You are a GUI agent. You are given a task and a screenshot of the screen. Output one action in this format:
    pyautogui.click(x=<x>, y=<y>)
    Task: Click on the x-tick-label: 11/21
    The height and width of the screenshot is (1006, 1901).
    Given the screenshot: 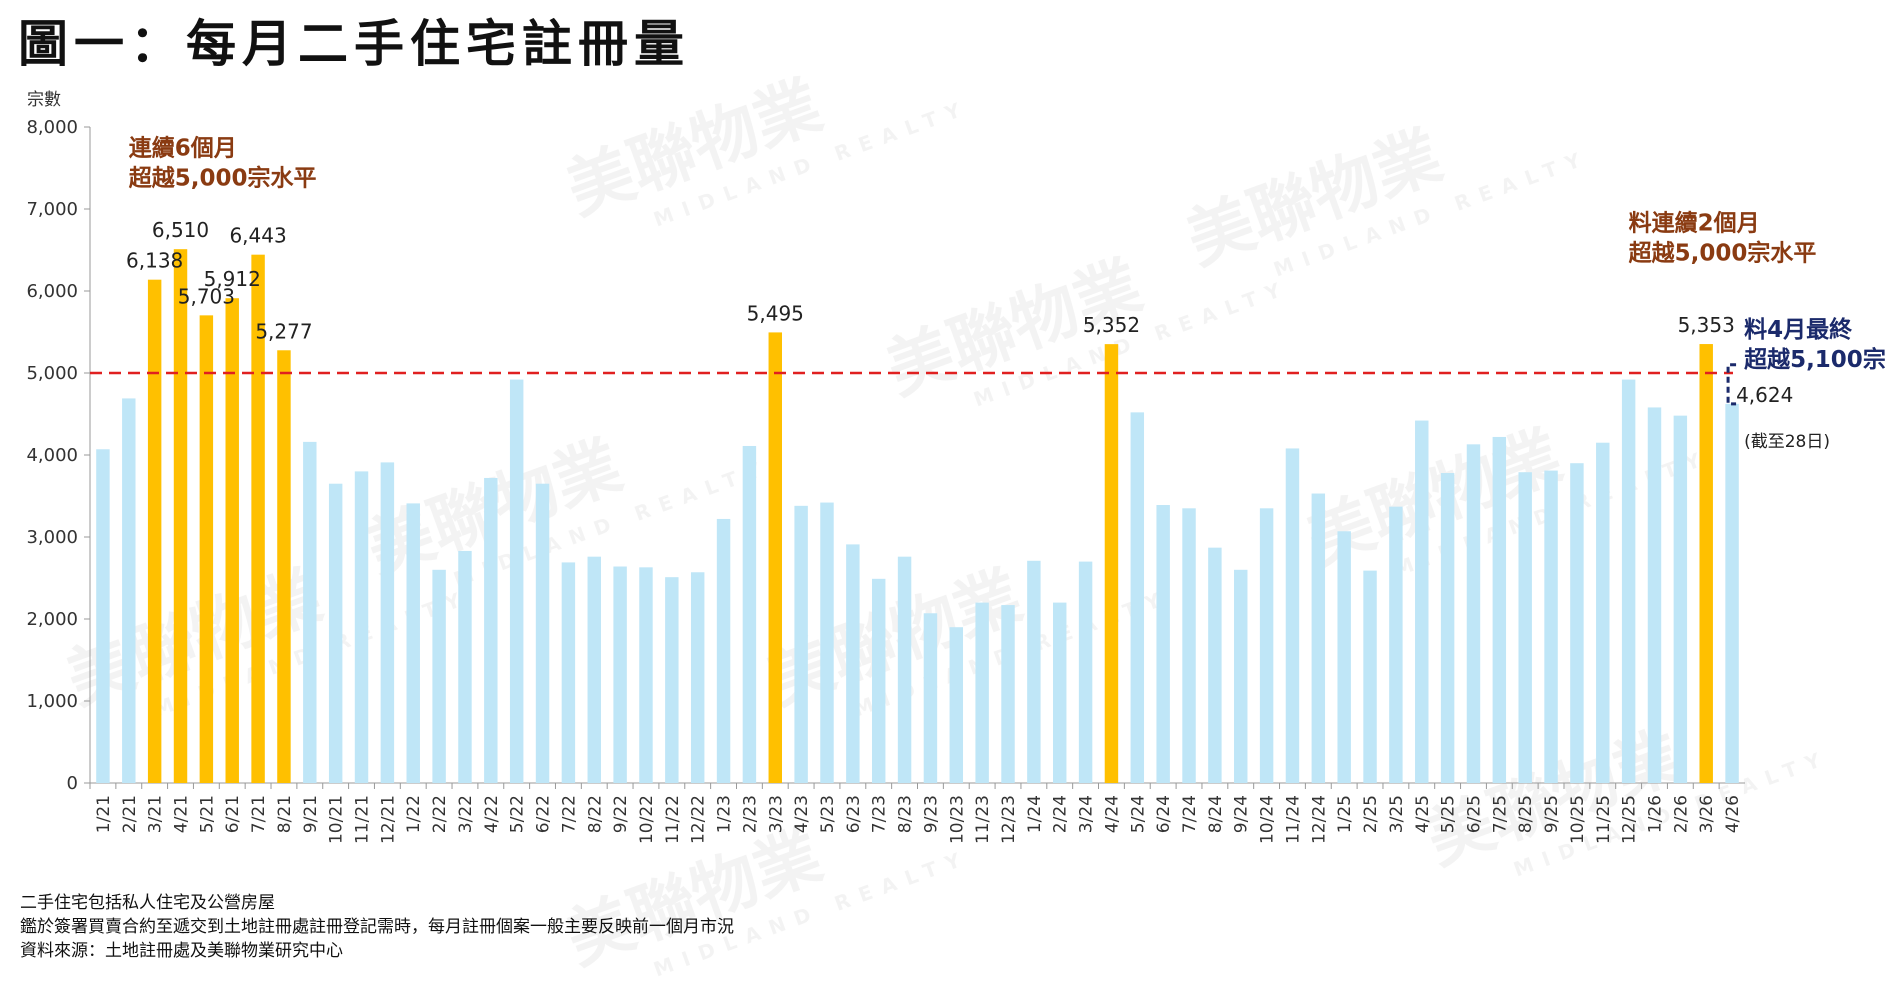 What is the action you would take?
    pyautogui.click(x=363, y=819)
    